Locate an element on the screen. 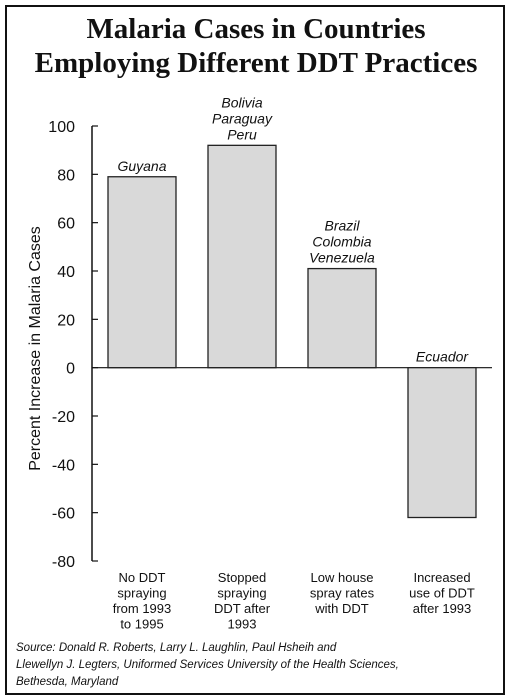 The image size is (512, 700). x-tick-label: Low house is located at coordinates (342, 577).